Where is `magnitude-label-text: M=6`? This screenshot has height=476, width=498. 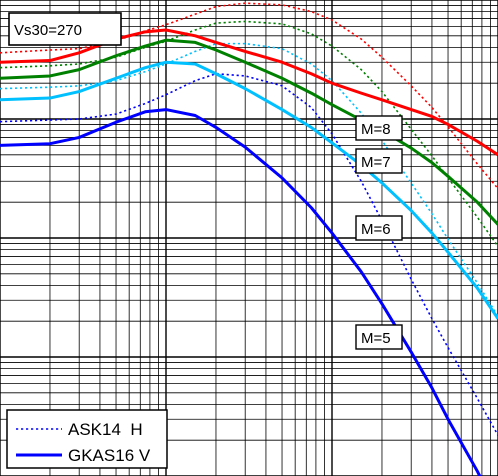 magnitude-label-text: M=6 is located at coordinates (376, 229).